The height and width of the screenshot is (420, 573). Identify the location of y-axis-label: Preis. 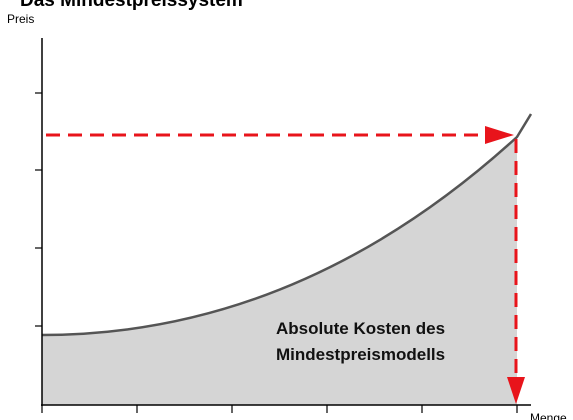
(20, 19).